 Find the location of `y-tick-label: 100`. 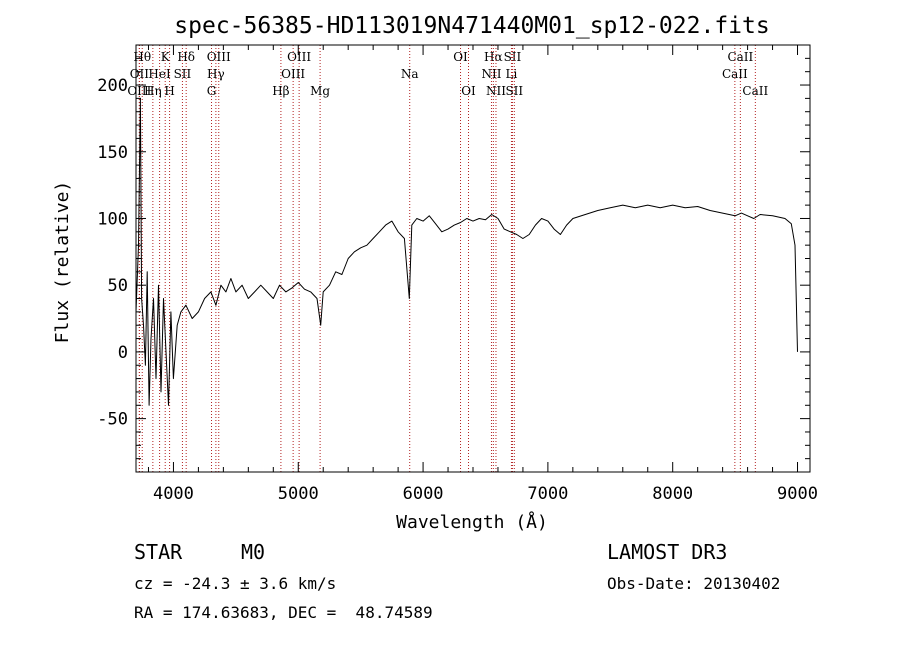

y-tick-label: 100 is located at coordinates (112, 219).